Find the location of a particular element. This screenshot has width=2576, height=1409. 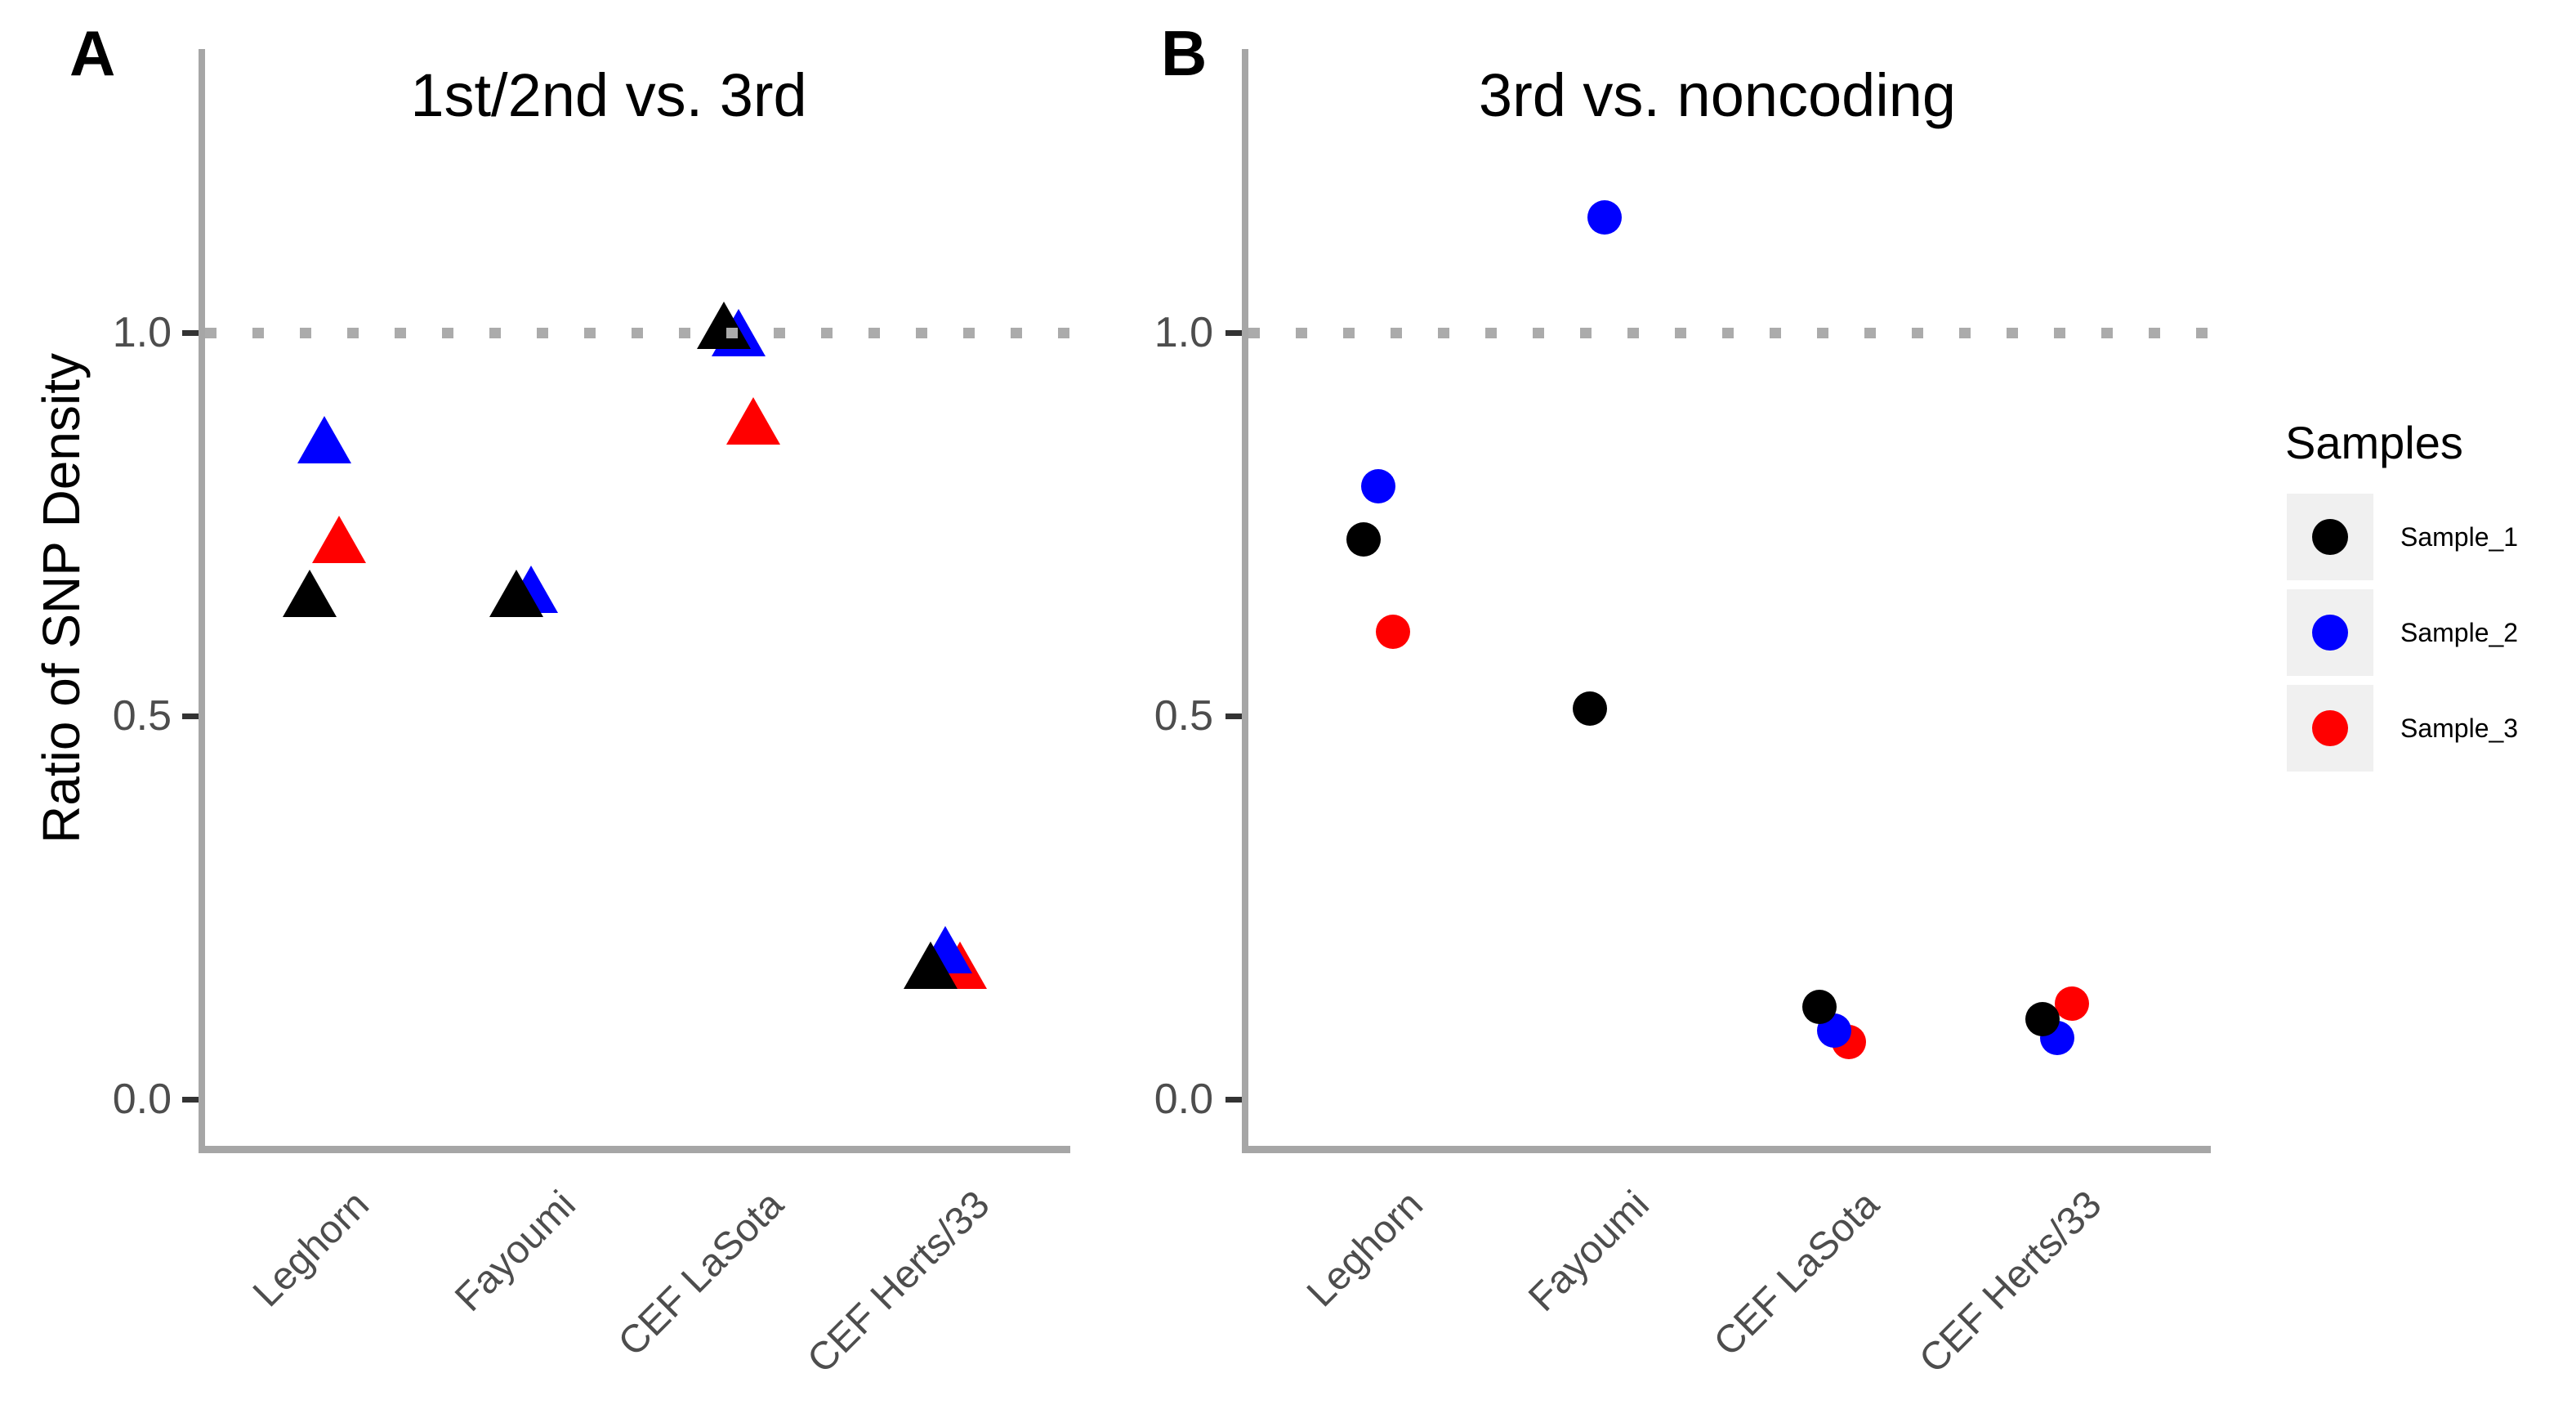

legend-title: Samples is located at coordinates (2374, 443).